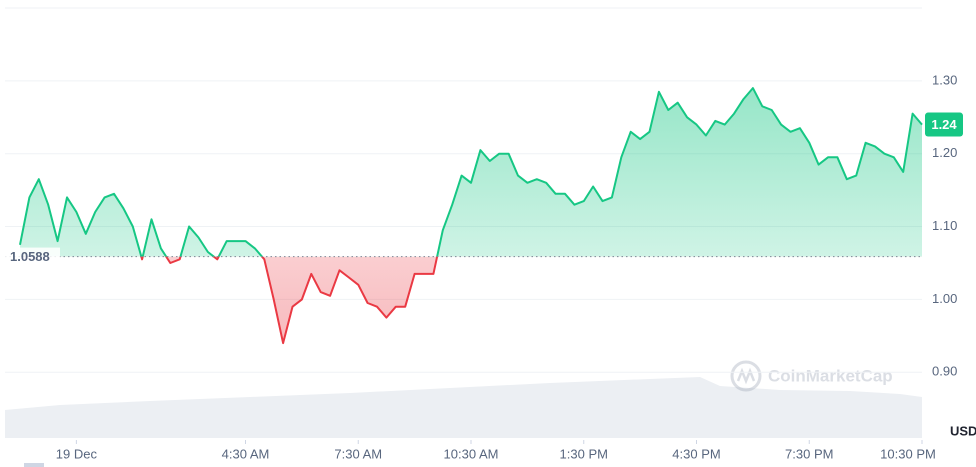  I want to click on y-tick-label: 1.30, so click(944, 79).